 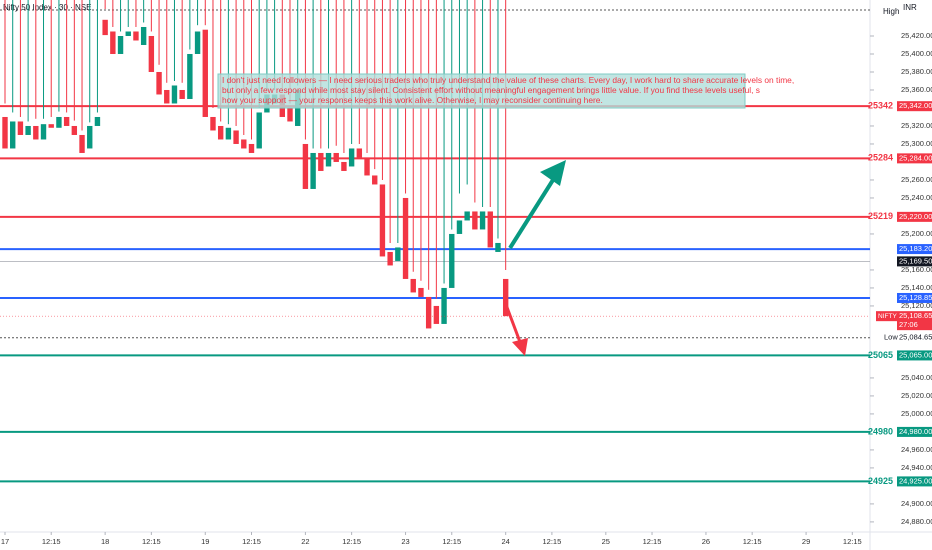 I want to click on level-tag: 25,065.00, so click(x=915, y=354).